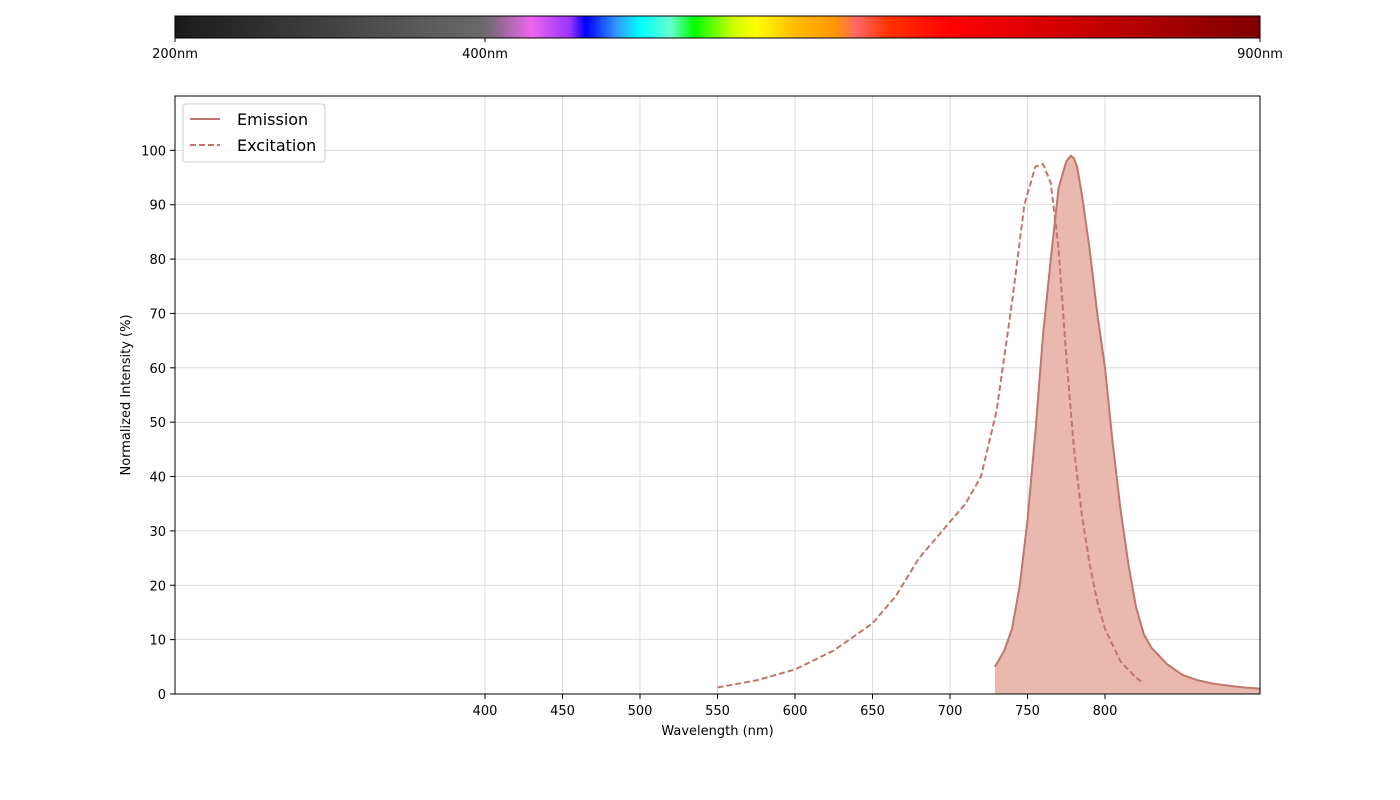  Describe the element at coordinates (157, 532) in the screenshot. I see `y-tick-label: 30` at that location.